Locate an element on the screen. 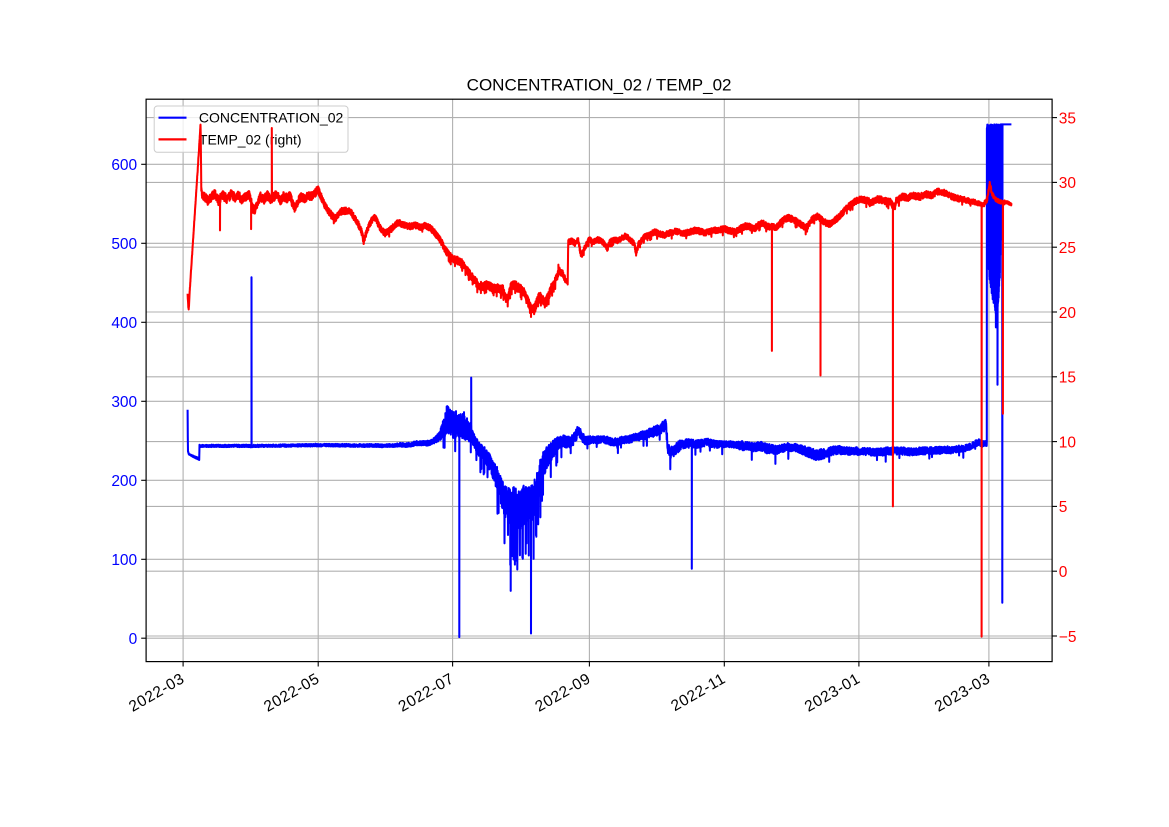 The height and width of the screenshot is (827, 1169). svg-text: 300 is located at coordinates (124, 402).